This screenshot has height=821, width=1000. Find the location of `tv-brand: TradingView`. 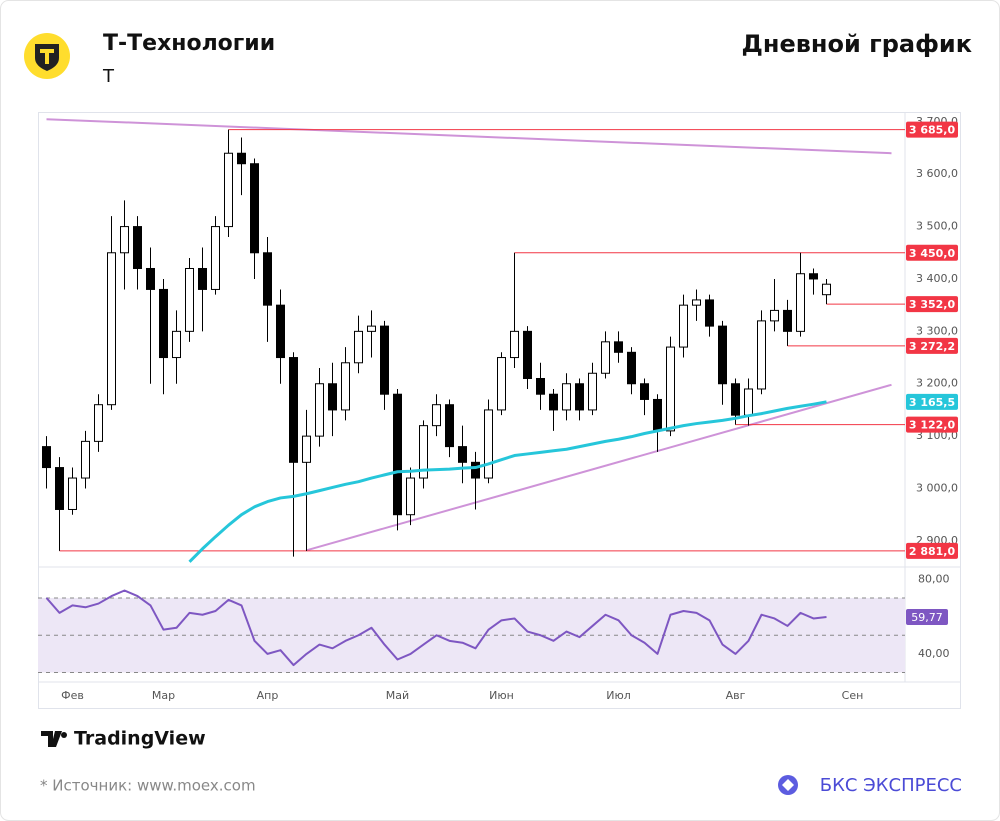

tv-brand: TradingView is located at coordinates (140, 739).